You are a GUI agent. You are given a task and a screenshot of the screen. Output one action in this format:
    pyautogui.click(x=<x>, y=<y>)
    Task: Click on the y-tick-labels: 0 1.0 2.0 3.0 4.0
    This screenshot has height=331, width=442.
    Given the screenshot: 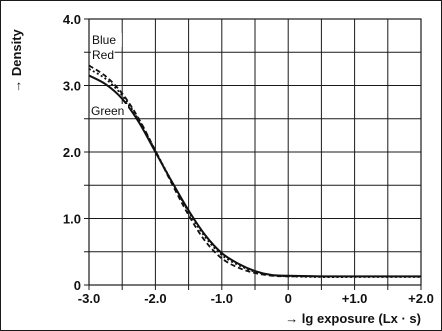 What is the action you would take?
    pyautogui.click(x=72, y=152)
    